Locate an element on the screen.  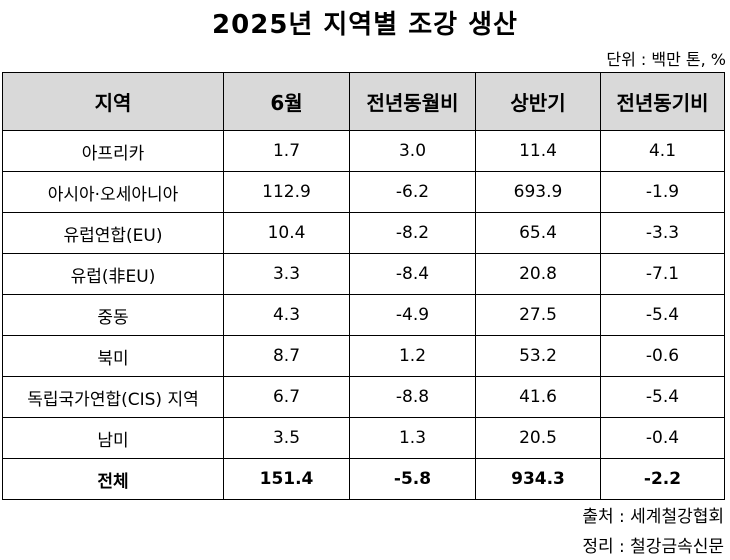
june-yoy-cell: -8.4 is located at coordinates (412, 274).